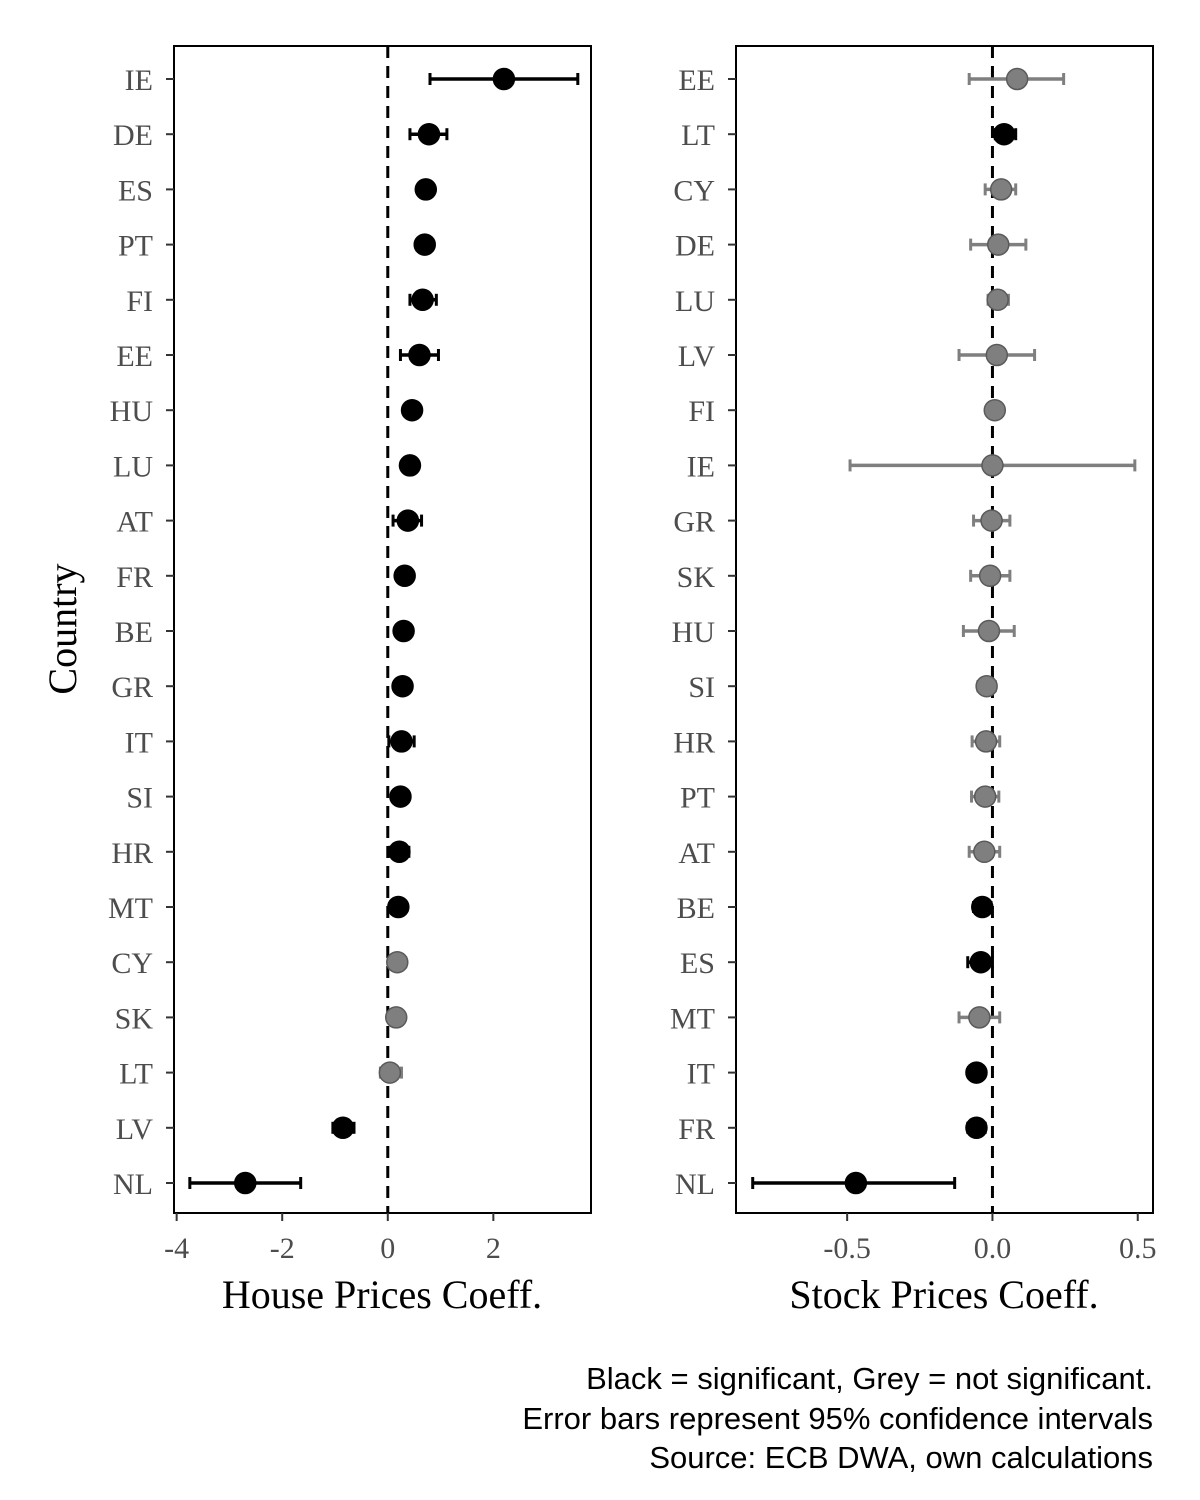  I want to click on stock-y-tick-label-be: BE, so click(696, 908).